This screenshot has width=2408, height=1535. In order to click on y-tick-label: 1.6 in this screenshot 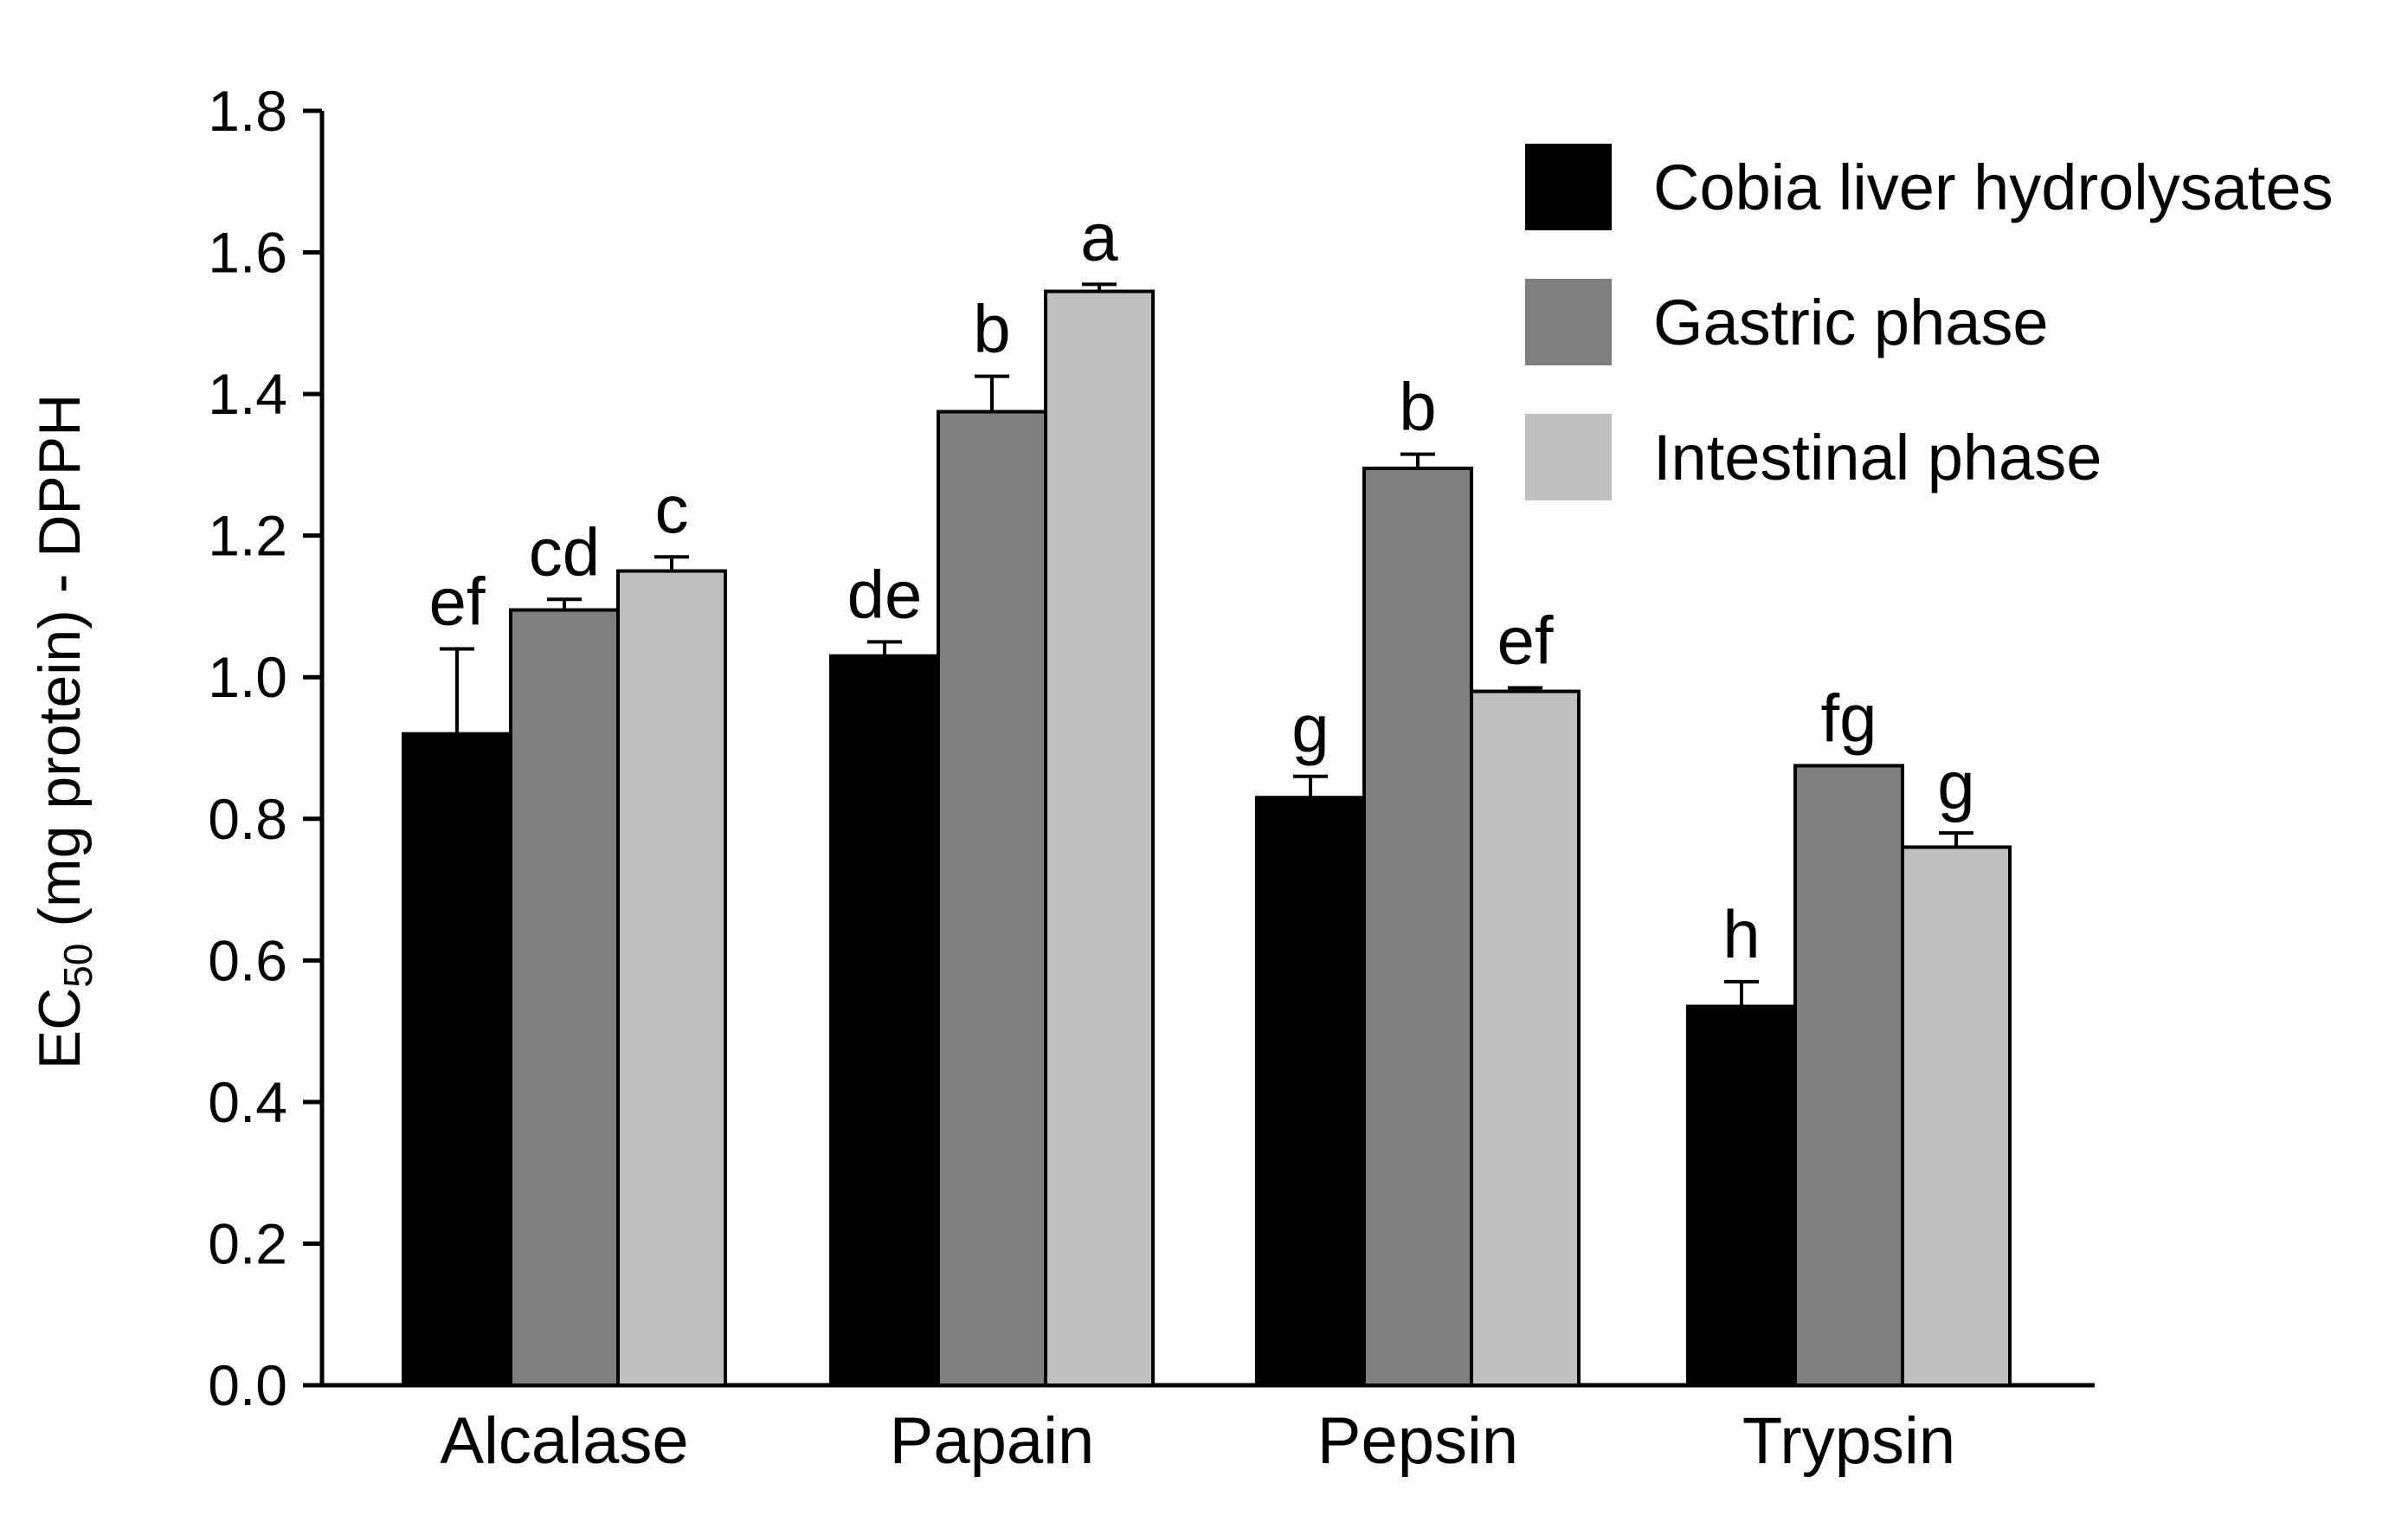, I will do `click(247, 253)`.